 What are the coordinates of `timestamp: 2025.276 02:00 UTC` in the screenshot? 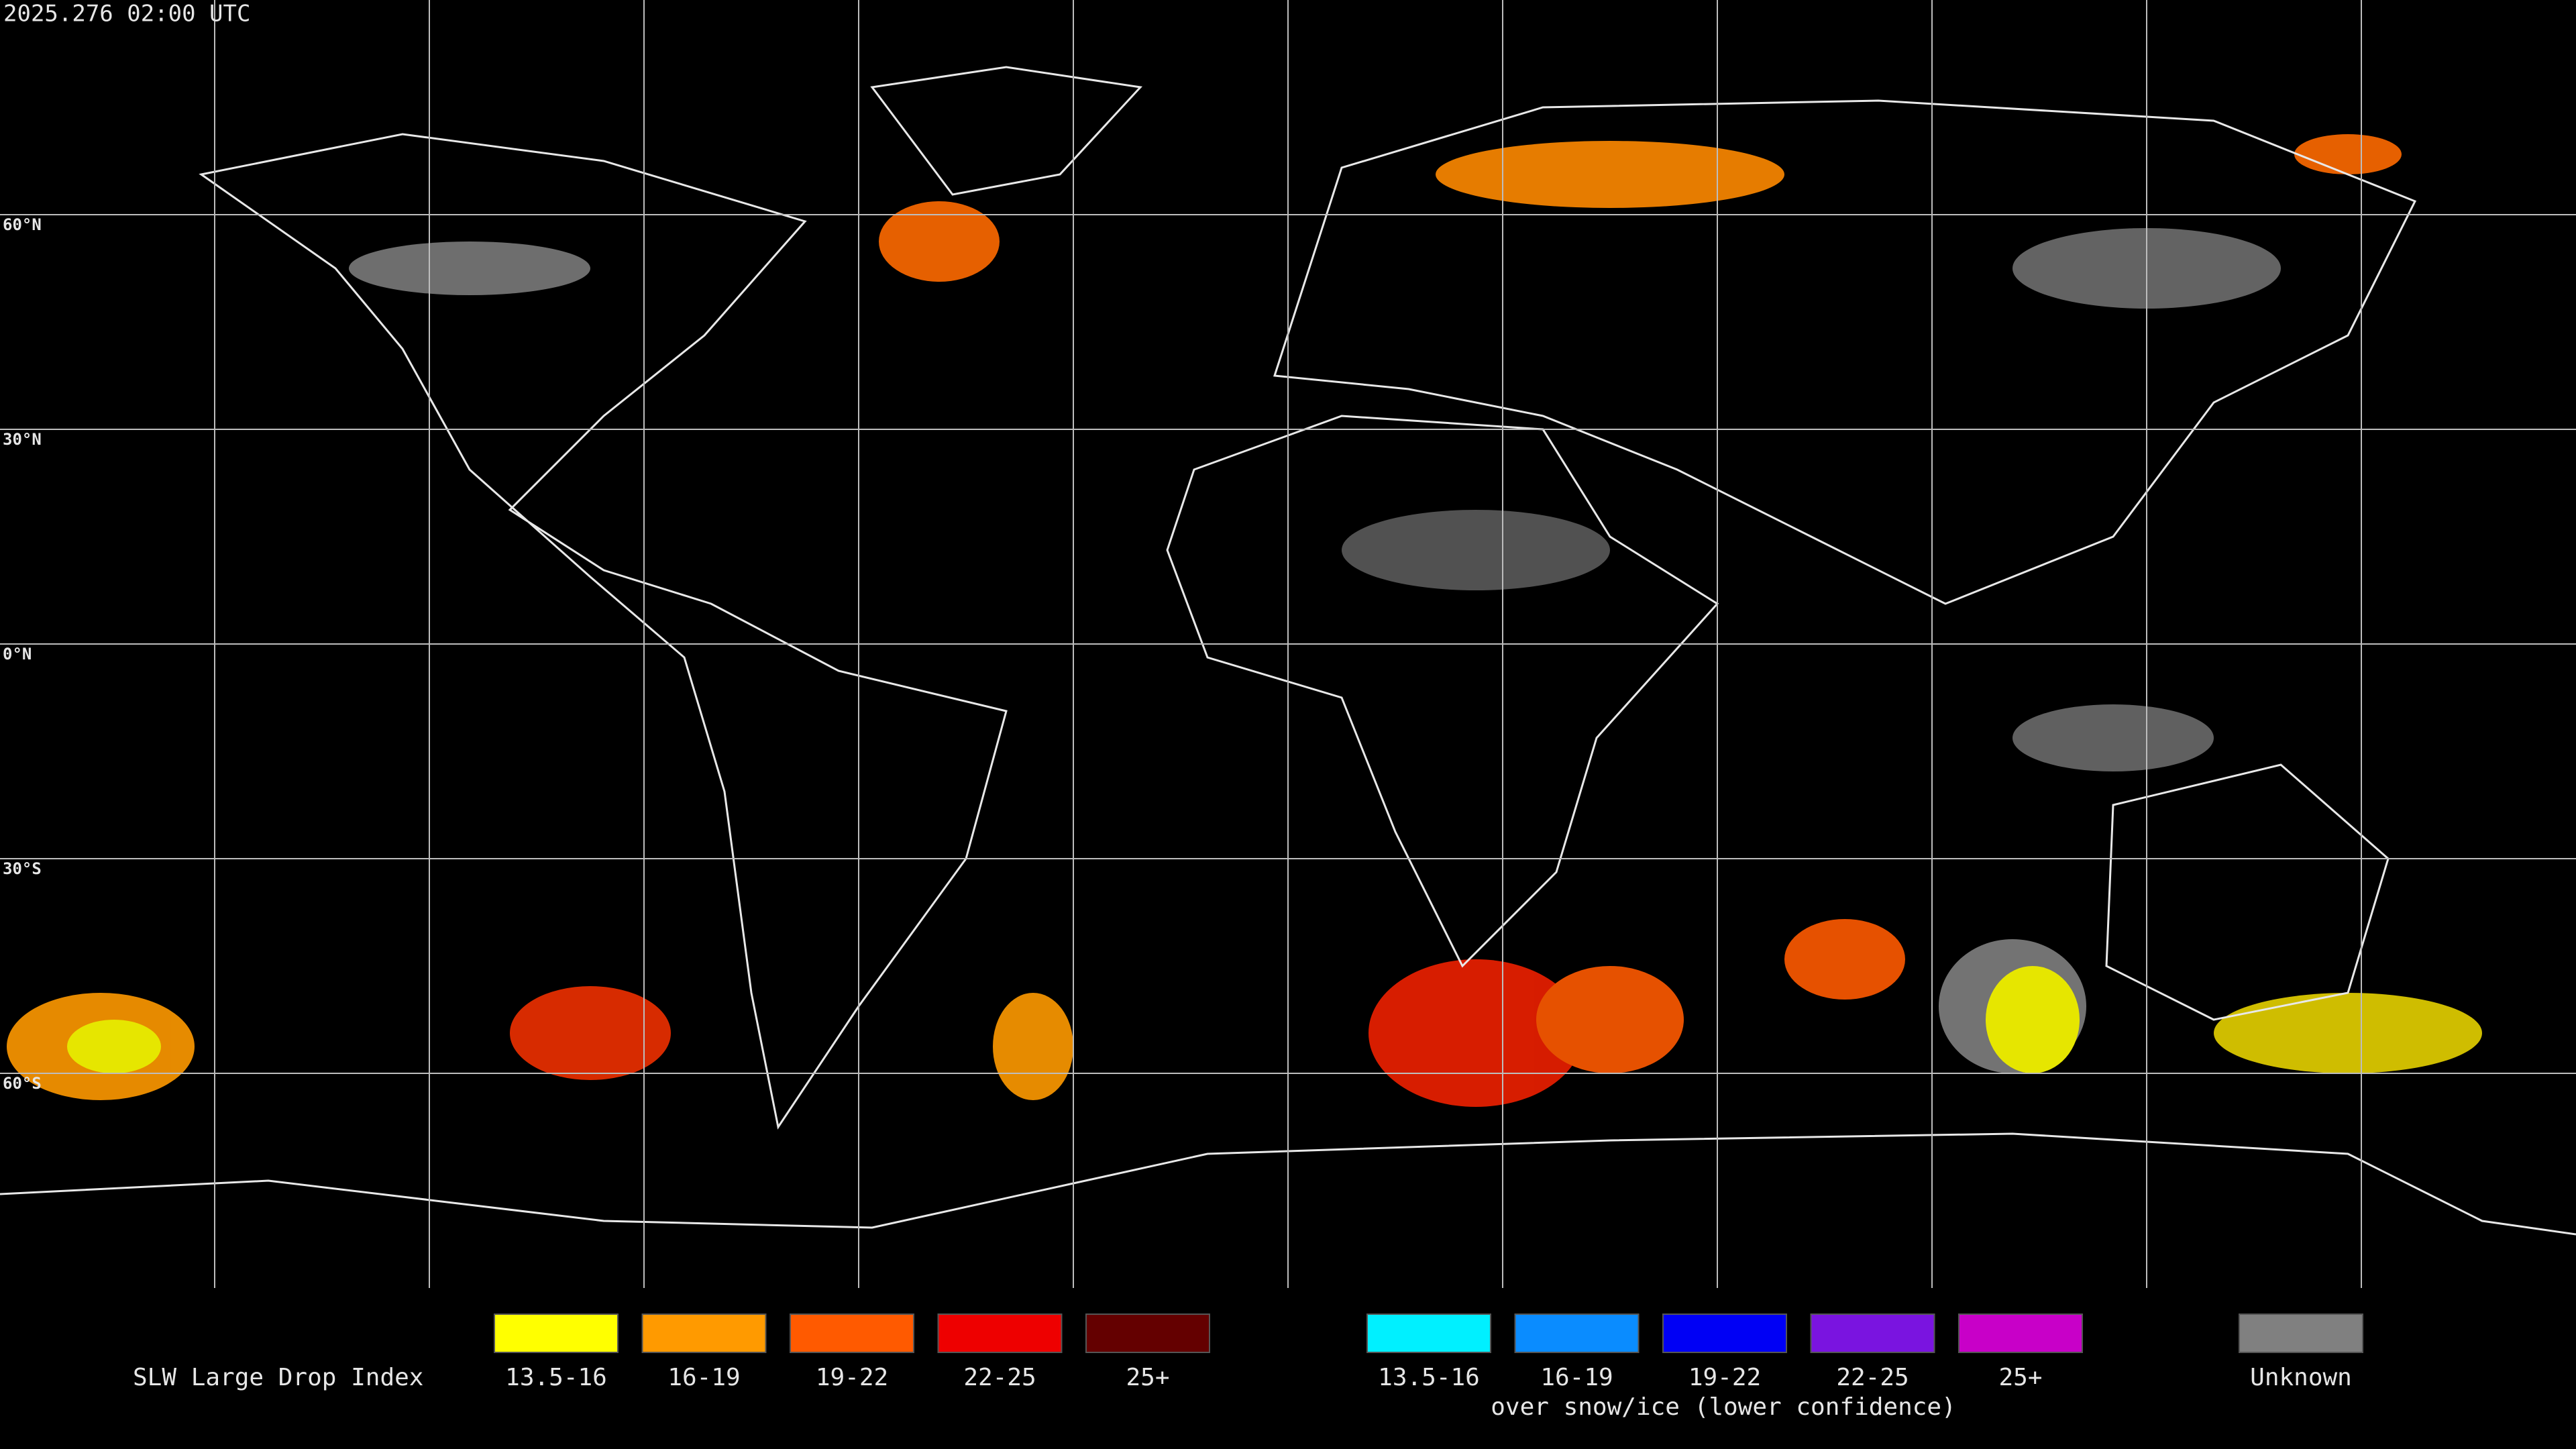 It's located at (126, 14).